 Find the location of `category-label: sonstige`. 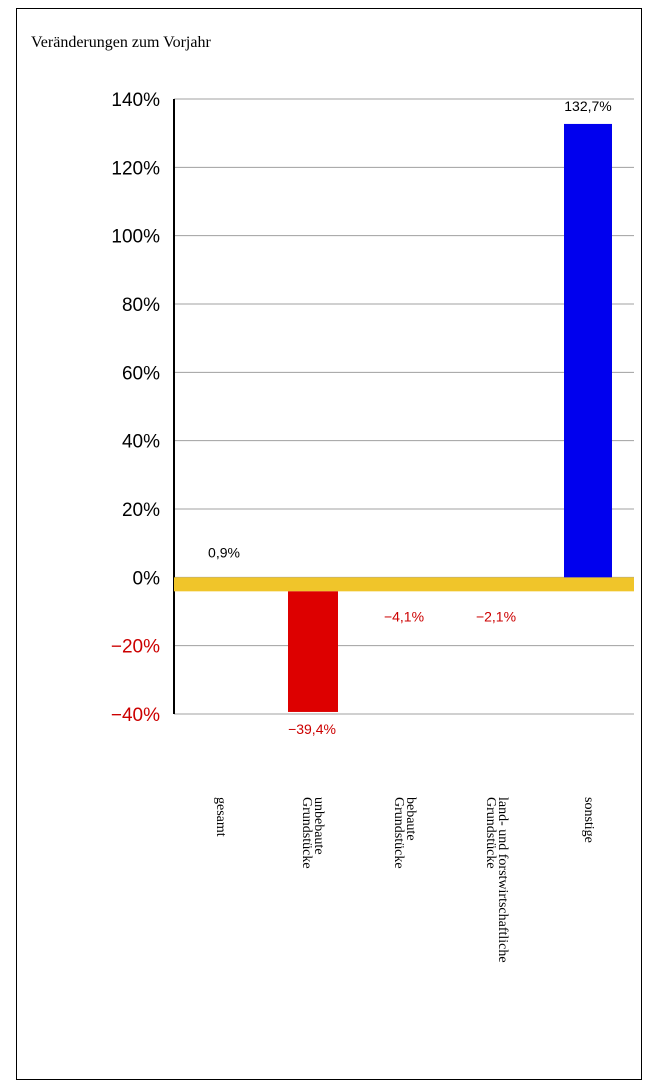

category-label: sonstige is located at coordinates (588, 820).